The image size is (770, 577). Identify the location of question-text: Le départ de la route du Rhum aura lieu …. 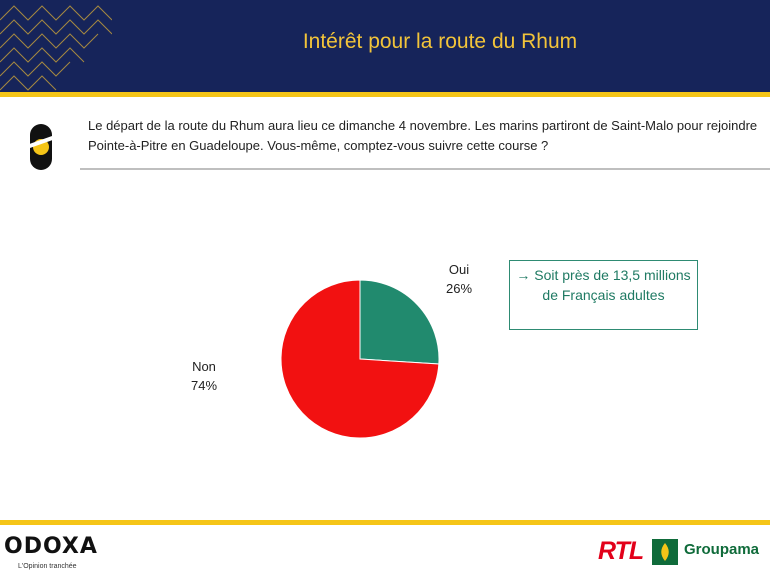
(423, 135).